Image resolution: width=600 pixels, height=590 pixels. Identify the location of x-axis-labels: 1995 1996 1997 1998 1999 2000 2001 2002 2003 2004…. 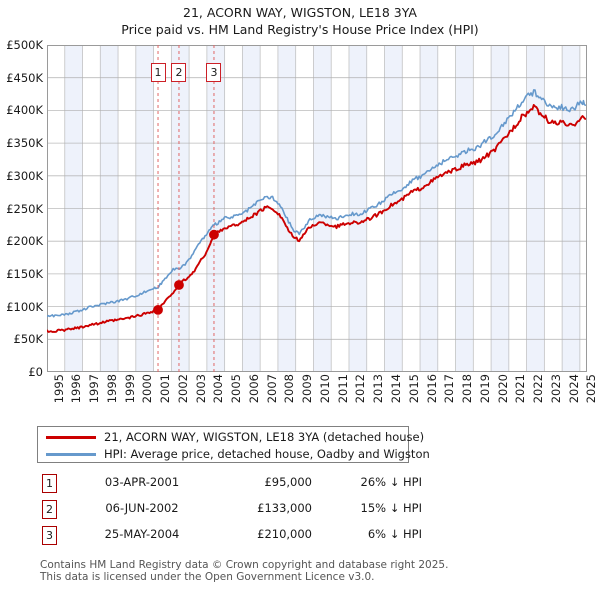
(323, 398).